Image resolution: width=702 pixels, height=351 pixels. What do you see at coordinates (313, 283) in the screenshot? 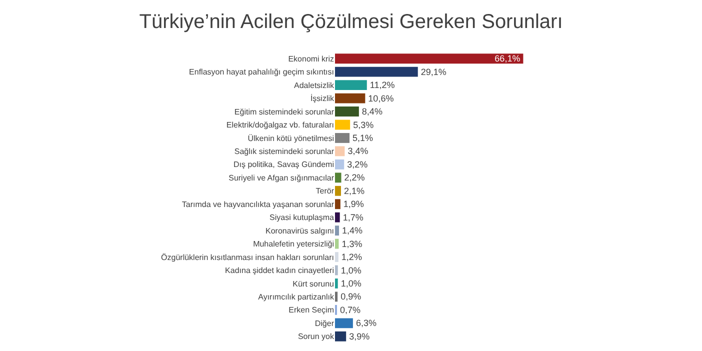
I see `y-tick-label: Kürt sorunu` at bounding box center [313, 283].